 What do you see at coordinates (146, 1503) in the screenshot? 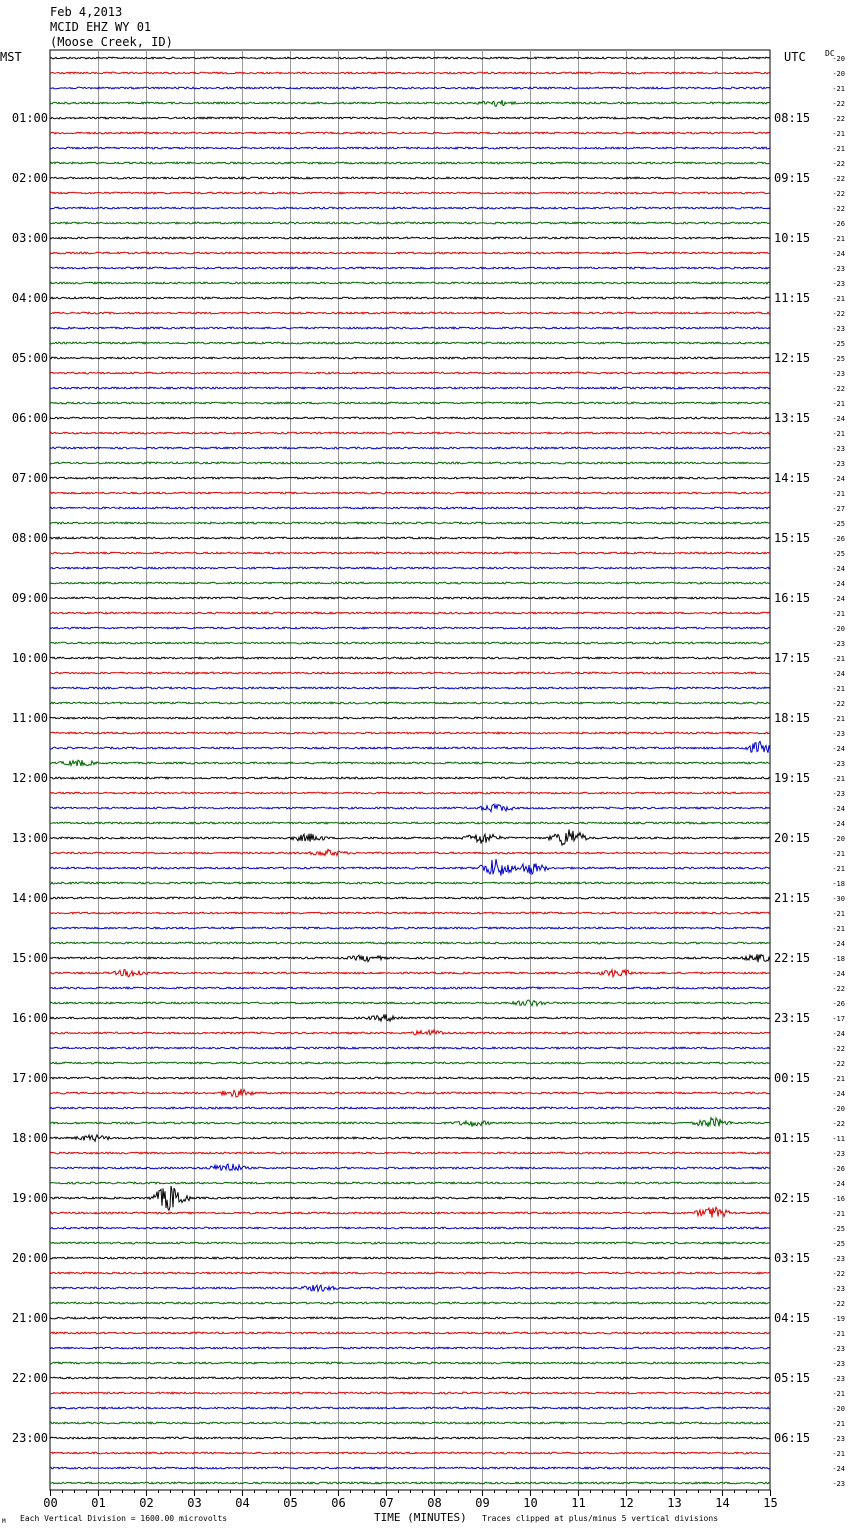
I see `x-tick-label: 02` at bounding box center [146, 1503].